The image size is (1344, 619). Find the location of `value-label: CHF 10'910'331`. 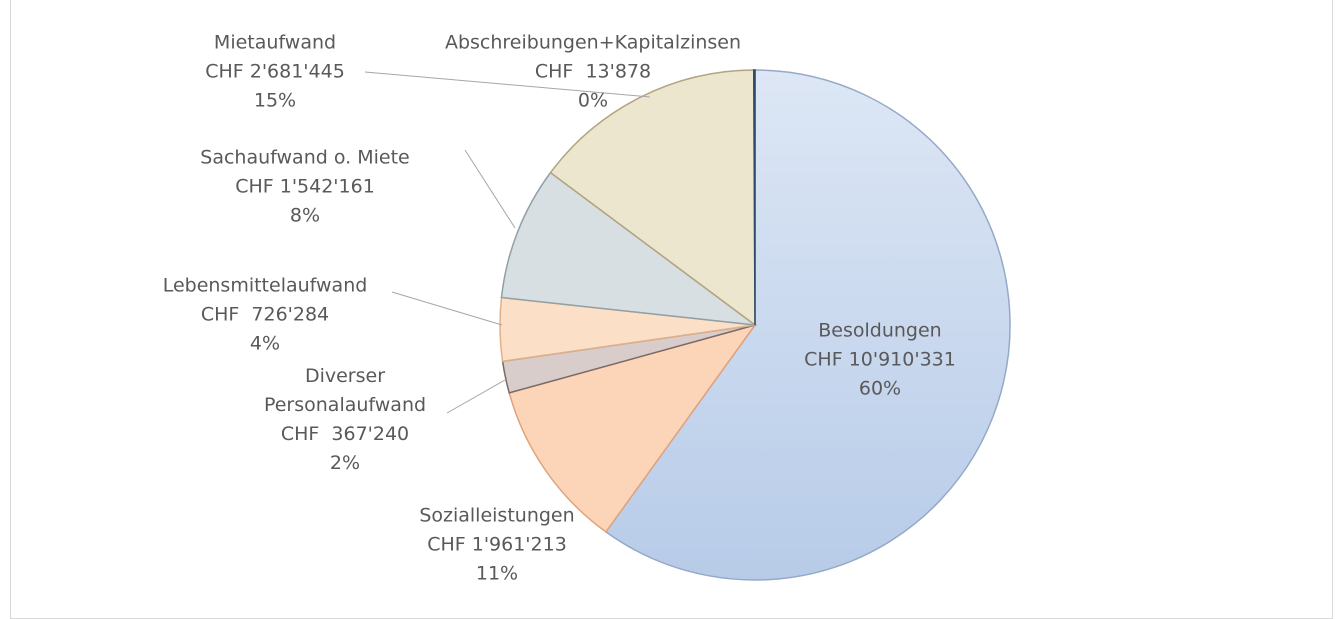

value-label: CHF 10'910'331 is located at coordinates (880, 359).